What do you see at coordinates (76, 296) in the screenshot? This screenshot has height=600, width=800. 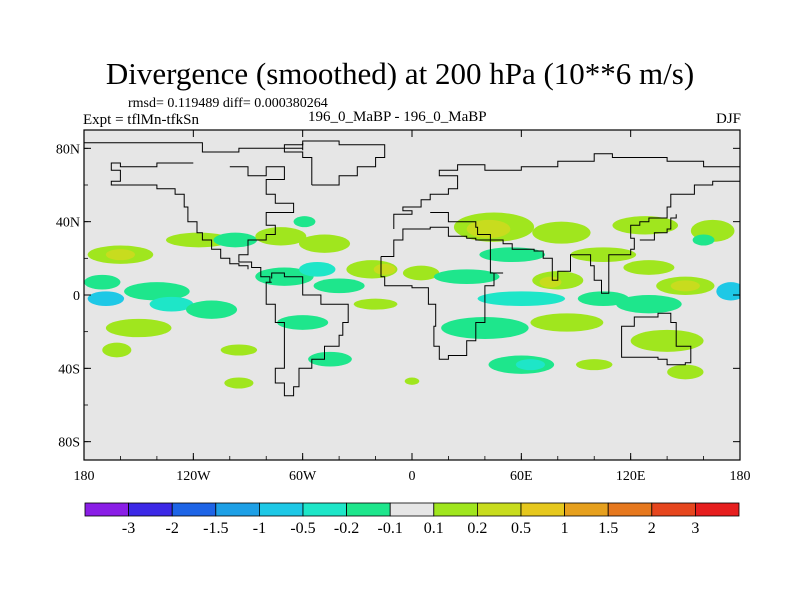 I see `y-tick-label: 0` at bounding box center [76, 296].